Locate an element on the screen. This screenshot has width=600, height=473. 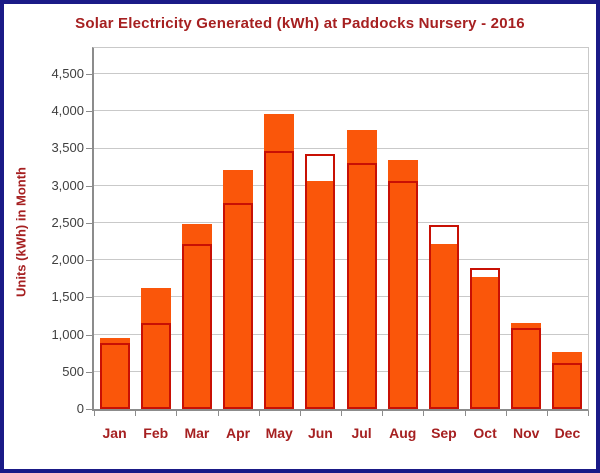
bar-fill-mar is located at coordinates (196, 316).